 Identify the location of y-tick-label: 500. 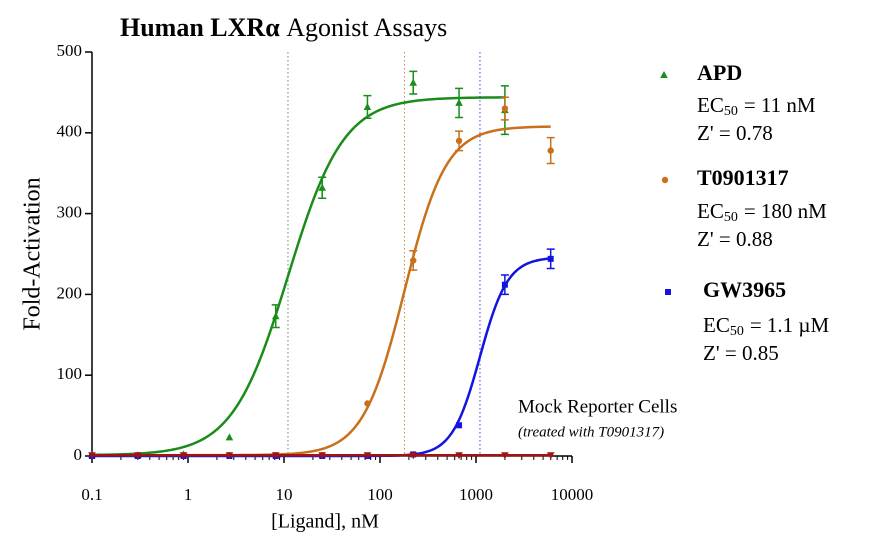
(70, 50).